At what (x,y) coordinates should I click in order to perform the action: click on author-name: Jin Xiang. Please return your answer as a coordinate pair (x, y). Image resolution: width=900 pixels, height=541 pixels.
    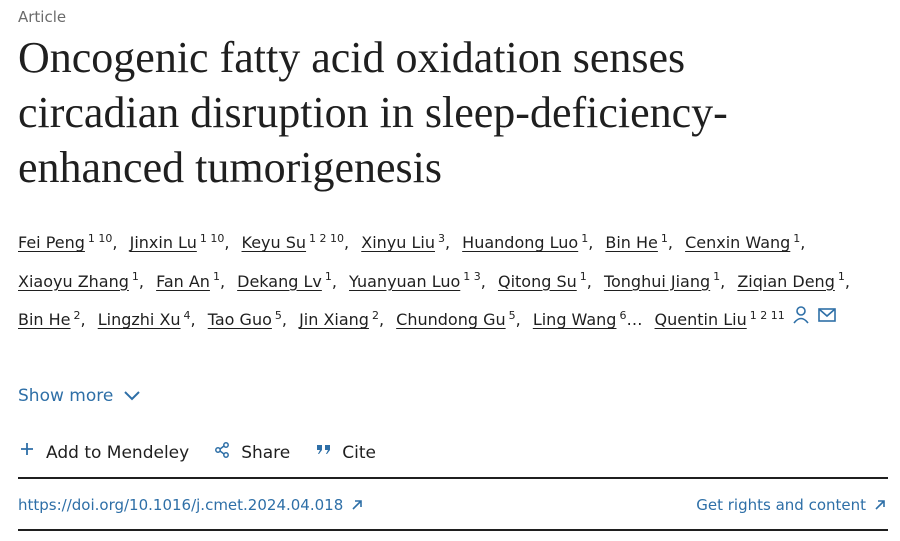
    Looking at the image, I should click on (334, 319).